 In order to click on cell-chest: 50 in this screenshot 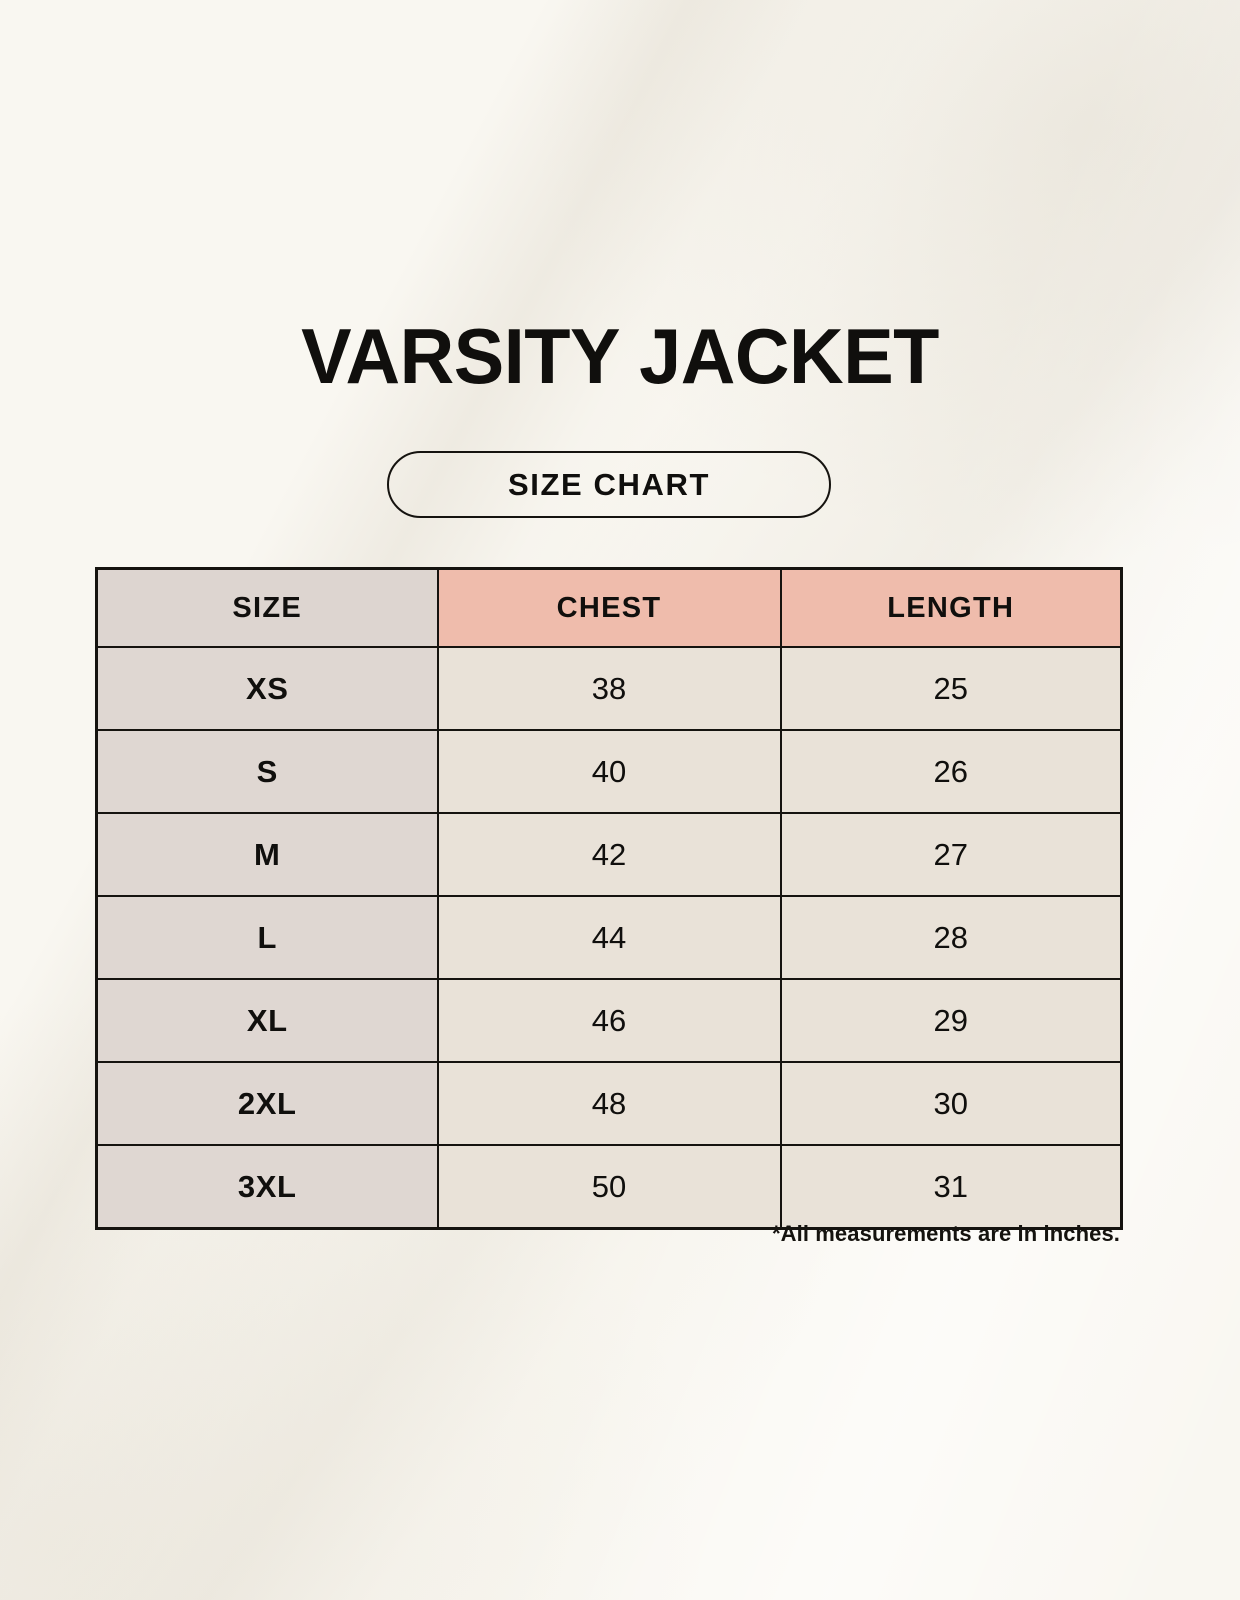, I will do `click(609, 1187)`.